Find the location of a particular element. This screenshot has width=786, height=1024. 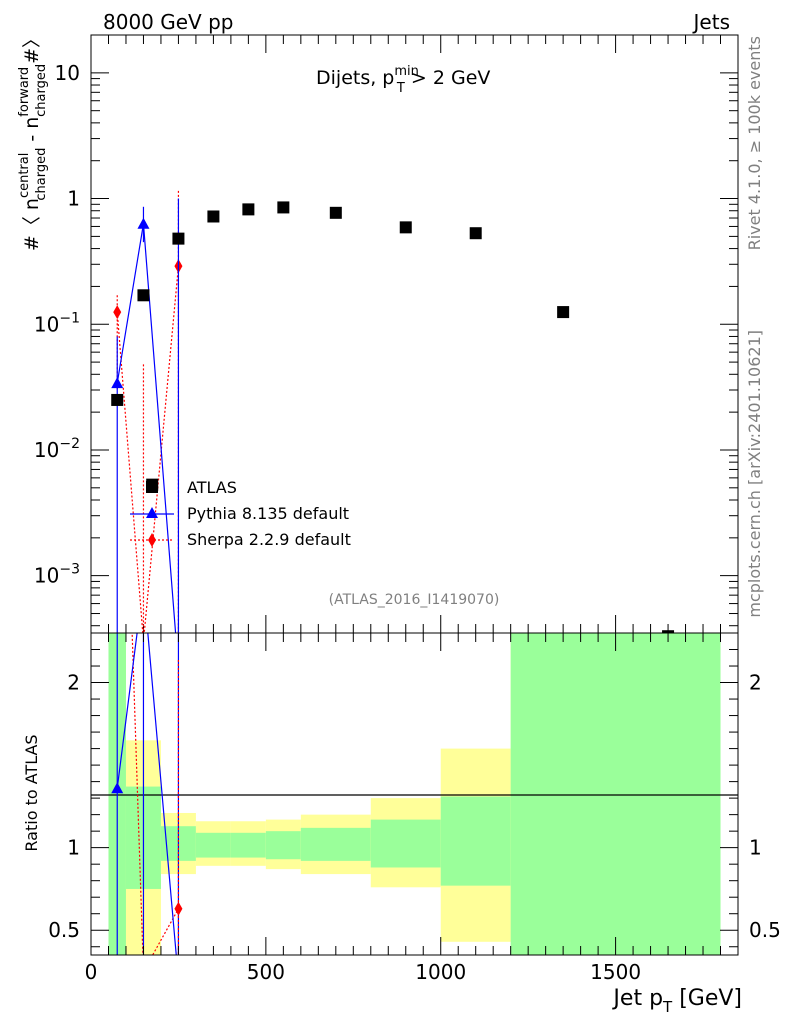

rivet-label: Rivet 4.1.0, ≥ 100k events is located at coordinates (754, 143).